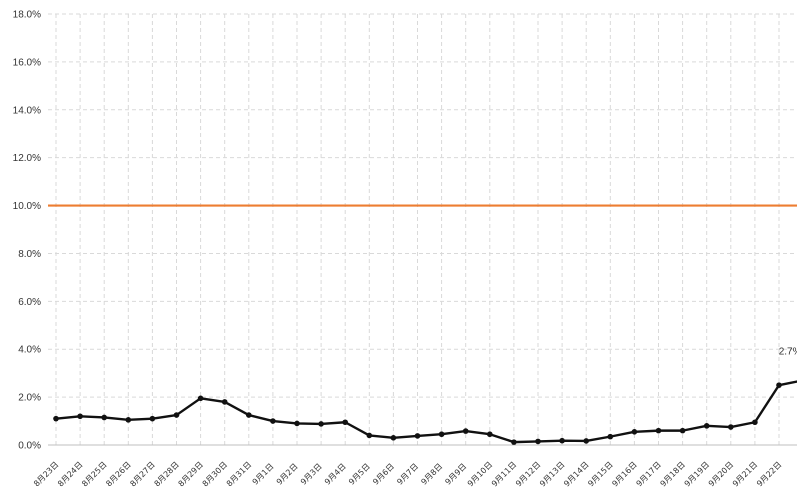  Describe the element at coordinates (27, 15) in the screenshot. I see `y-tick-label: 18.0%` at that location.